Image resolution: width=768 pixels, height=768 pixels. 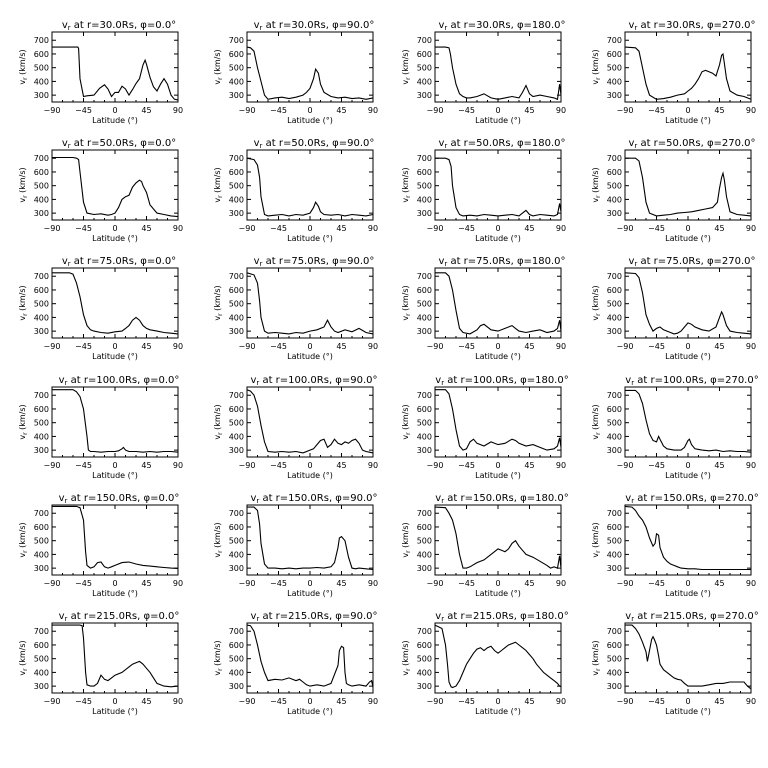 What do you see at coordinates (119, 617) in the screenshot?
I see `panel-title: vr at r=215.0Rs, φ=0.0°` at bounding box center [119, 617].